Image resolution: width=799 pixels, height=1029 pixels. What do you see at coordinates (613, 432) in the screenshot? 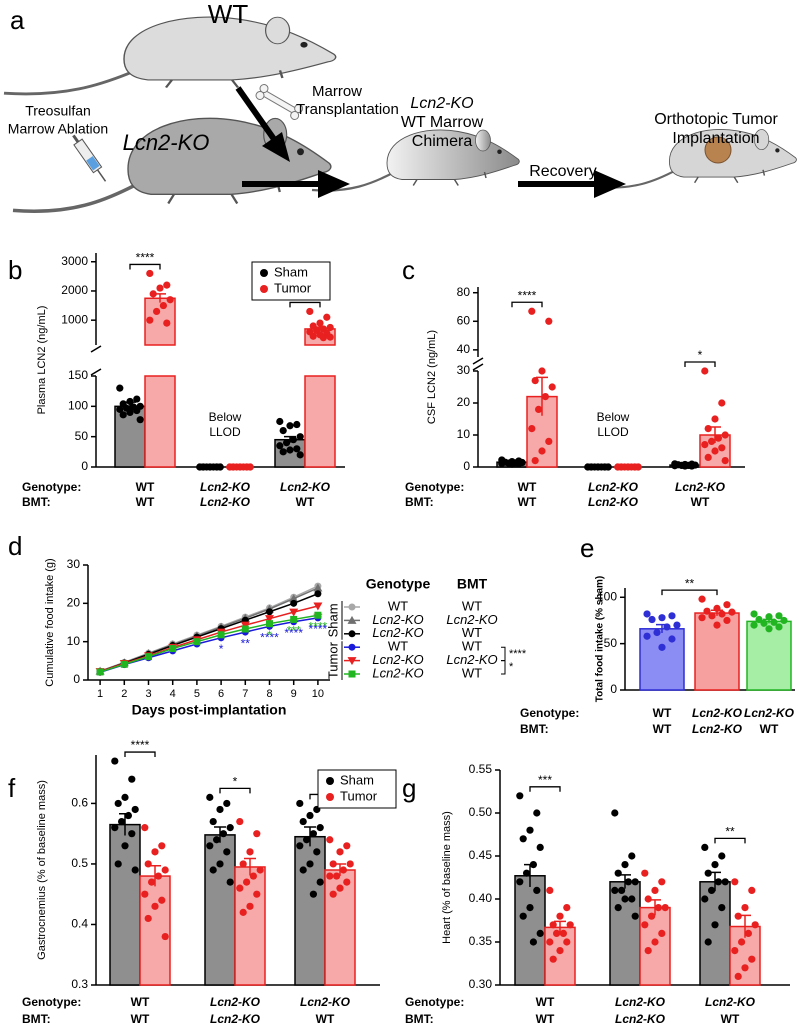
I see `annotation: LLOD` at bounding box center [613, 432].